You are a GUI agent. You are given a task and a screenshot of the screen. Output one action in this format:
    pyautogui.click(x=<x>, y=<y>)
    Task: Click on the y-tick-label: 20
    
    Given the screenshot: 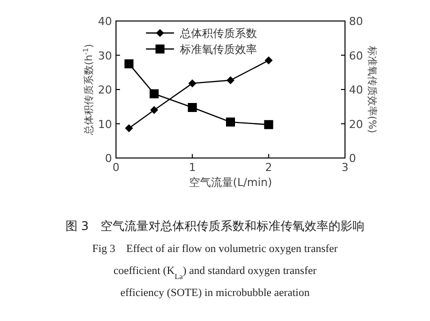 What is the action you would take?
    pyautogui.click(x=105, y=90)
    